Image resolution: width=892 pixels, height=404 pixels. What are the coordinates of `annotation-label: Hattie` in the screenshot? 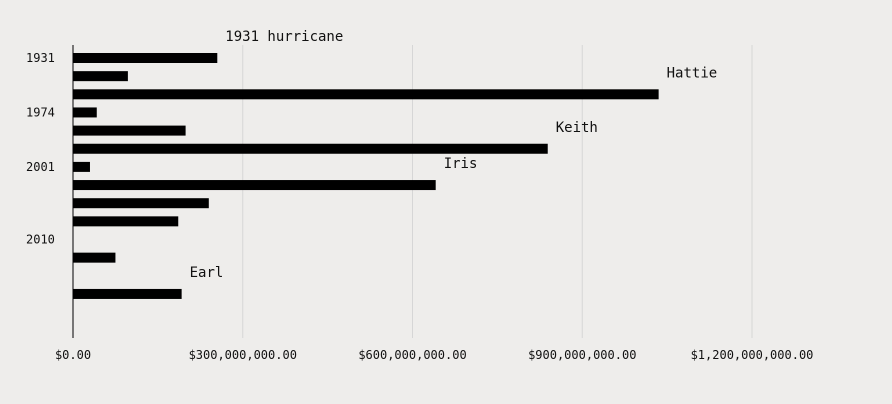 It's located at (692, 73).